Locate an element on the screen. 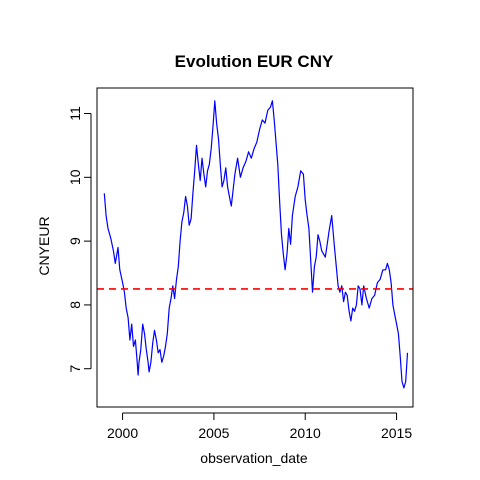  y-tick-label-0: 7 is located at coordinates (75, 369).